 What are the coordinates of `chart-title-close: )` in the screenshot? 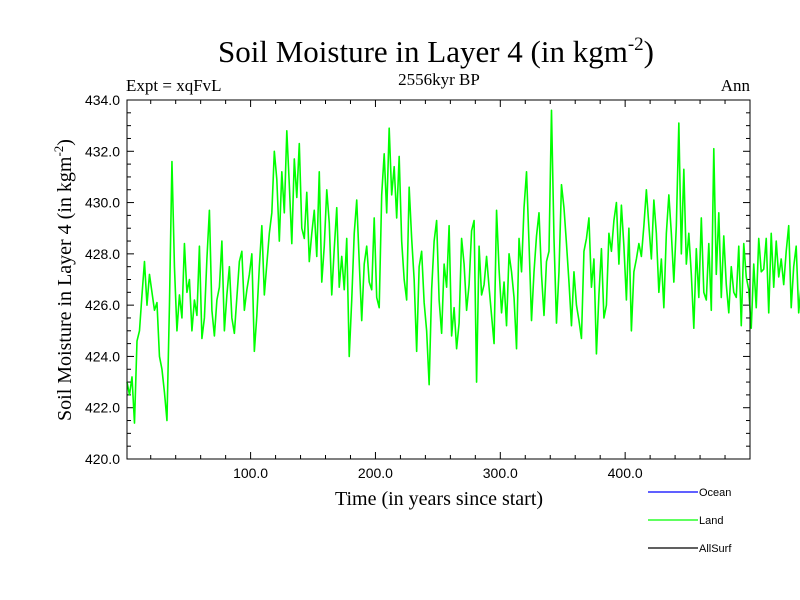 It's located at (649, 51).